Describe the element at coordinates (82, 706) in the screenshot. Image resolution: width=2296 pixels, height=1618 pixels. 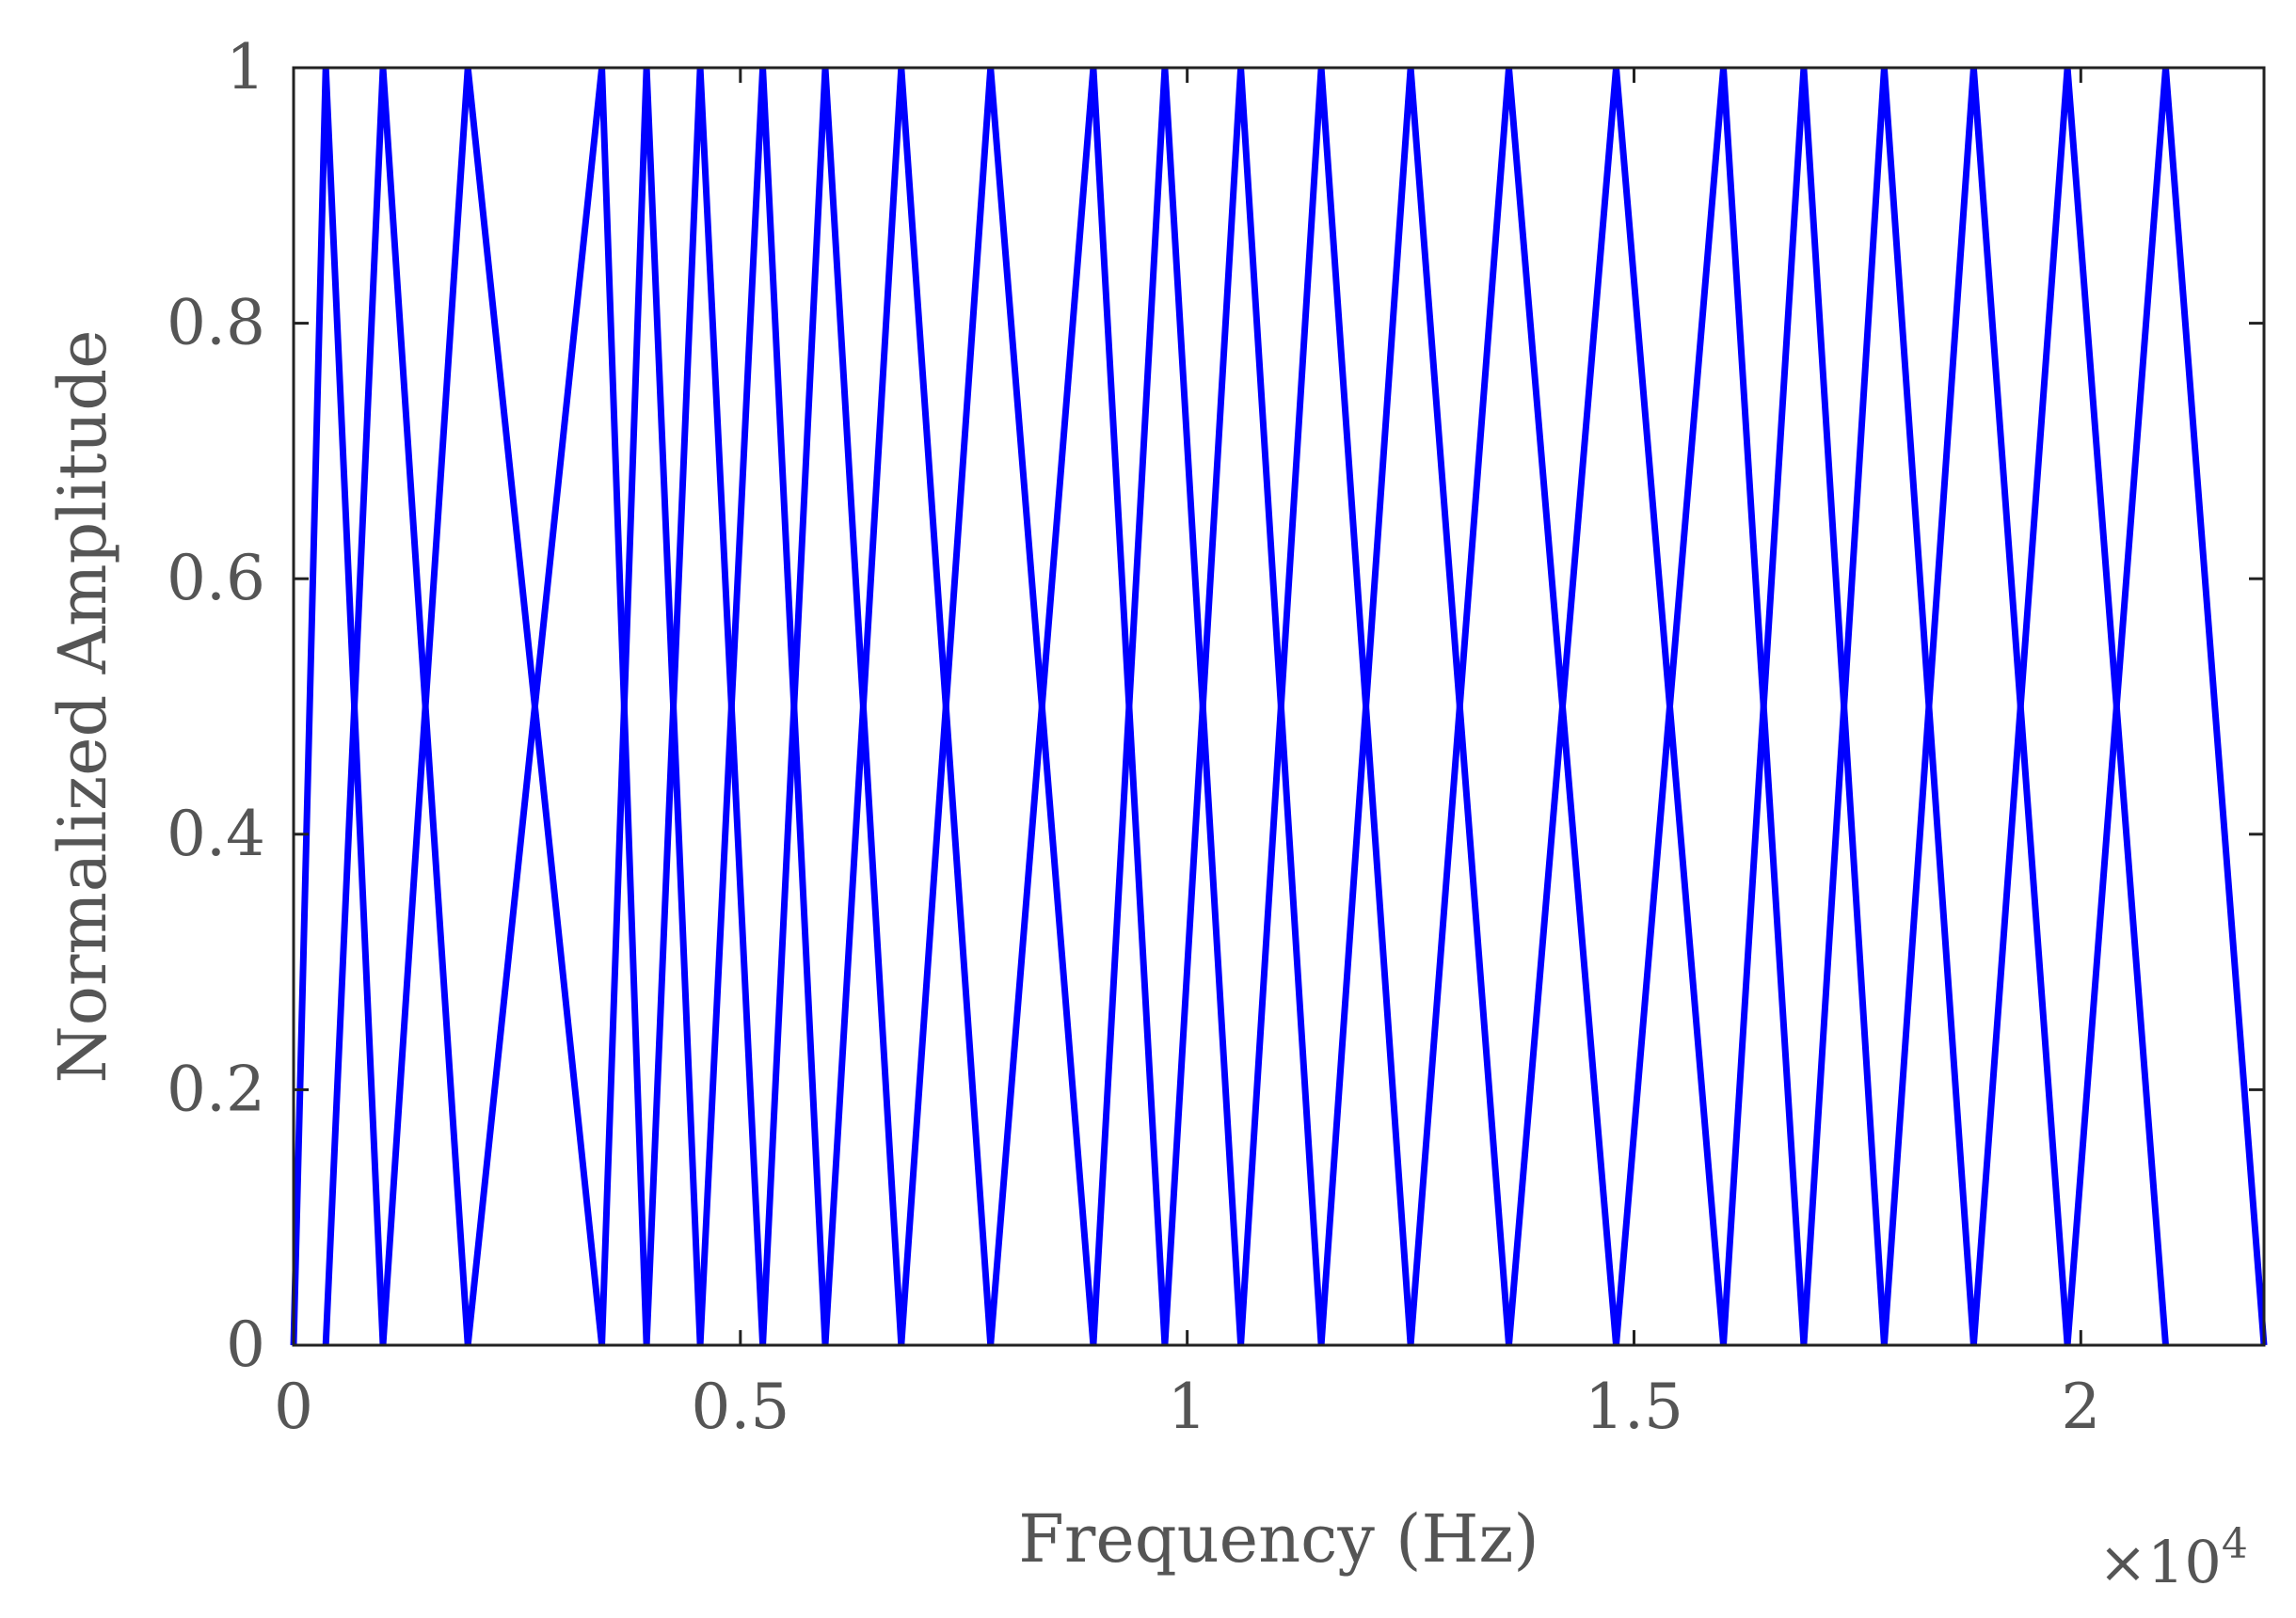
I see `y-axis-label: Normalized Amplitude` at that location.